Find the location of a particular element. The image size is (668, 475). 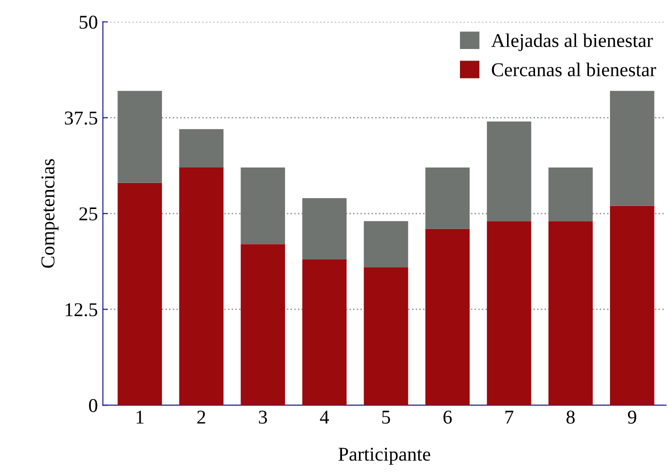

x-tick-label: 6 is located at coordinates (447, 417).